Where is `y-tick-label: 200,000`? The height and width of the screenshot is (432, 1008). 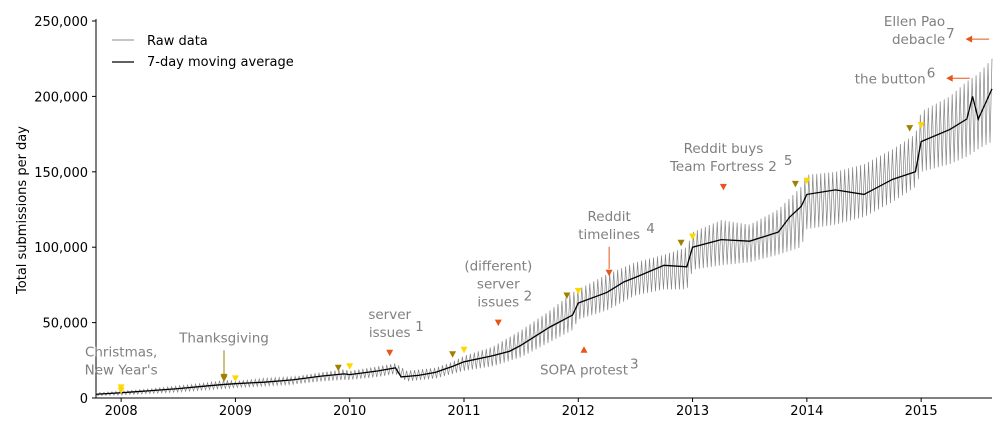
y-tick-label: 200,000 is located at coordinates (61, 97).